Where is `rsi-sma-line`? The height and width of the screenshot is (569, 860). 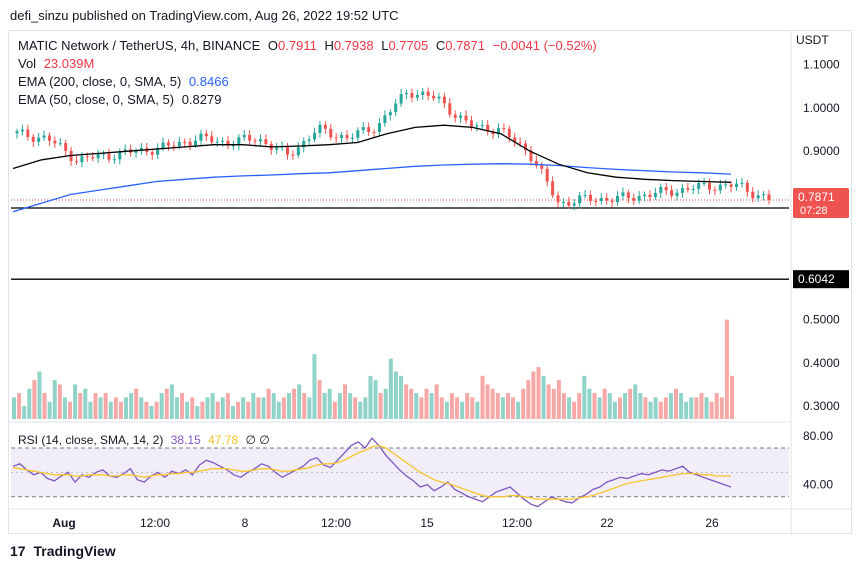
rsi-sma-line is located at coordinates (371, 472).